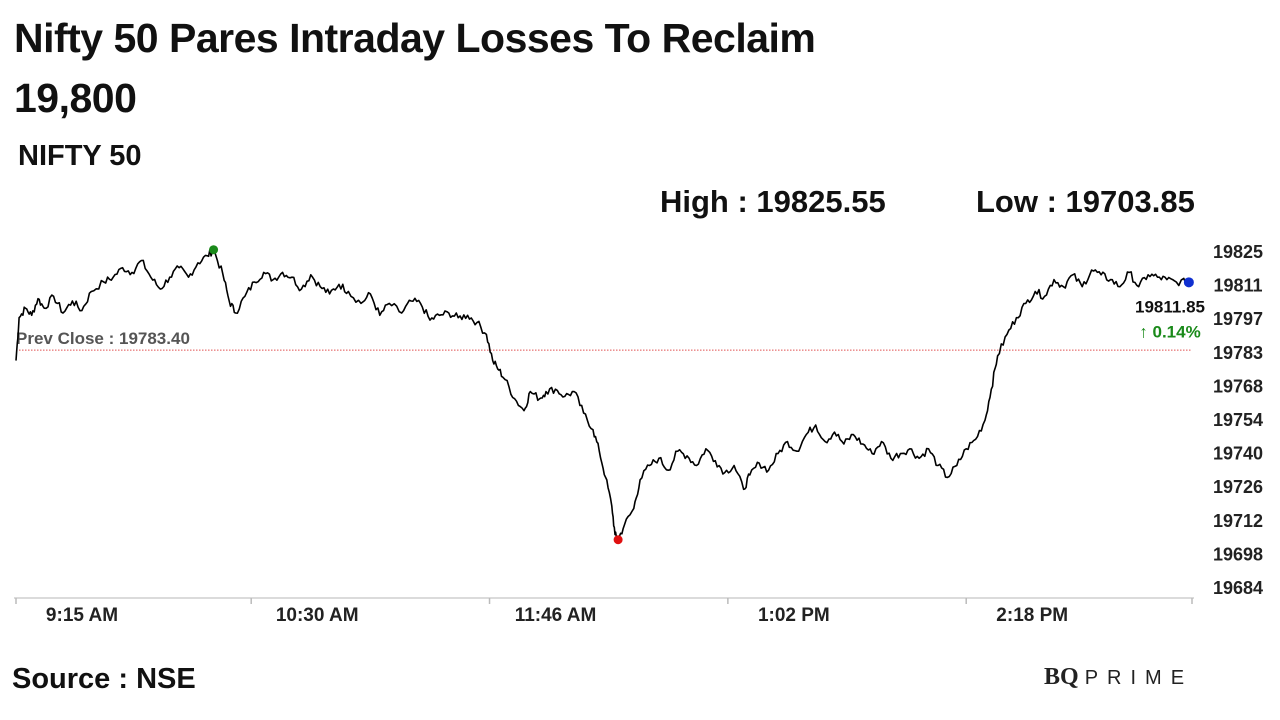 Image resolution: width=1280 pixels, height=720 pixels. What do you see at coordinates (1188, 282) in the screenshot?
I see `last-price-marker` at bounding box center [1188, 282].